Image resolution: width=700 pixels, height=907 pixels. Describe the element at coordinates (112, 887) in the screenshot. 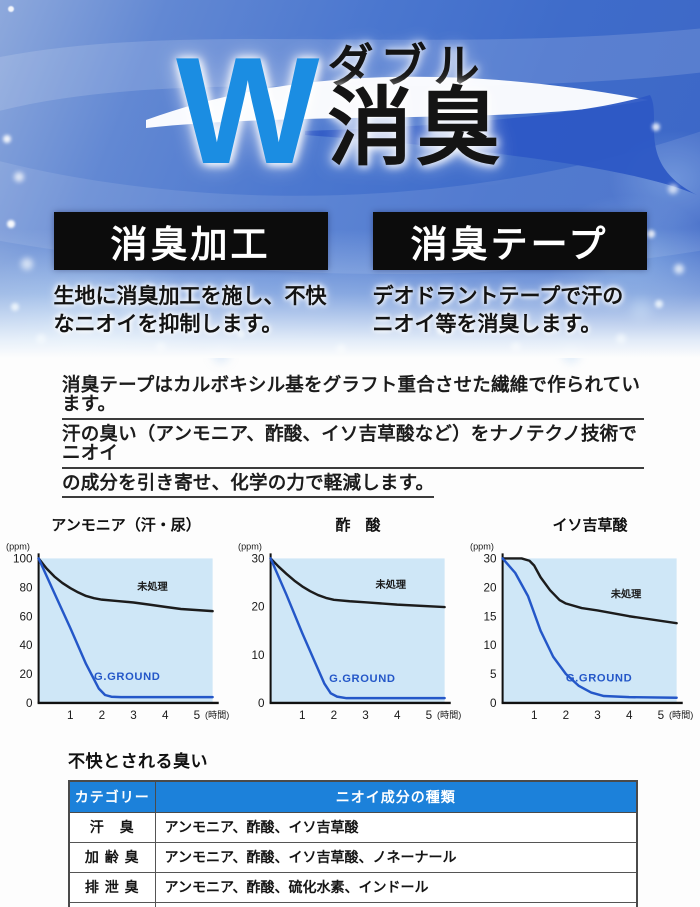

I see `category-cell: 排 泄 臭` at that location.